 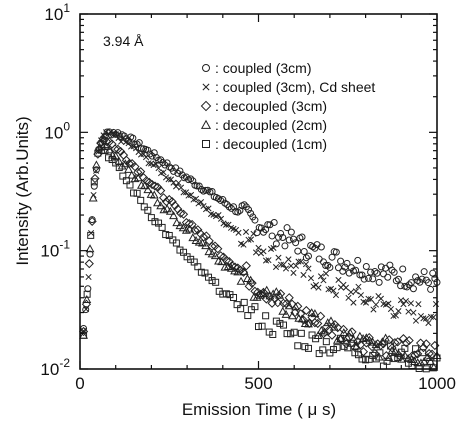 I want to click on legend-label: : decoupled (2cm), so click(x=271, y=125).